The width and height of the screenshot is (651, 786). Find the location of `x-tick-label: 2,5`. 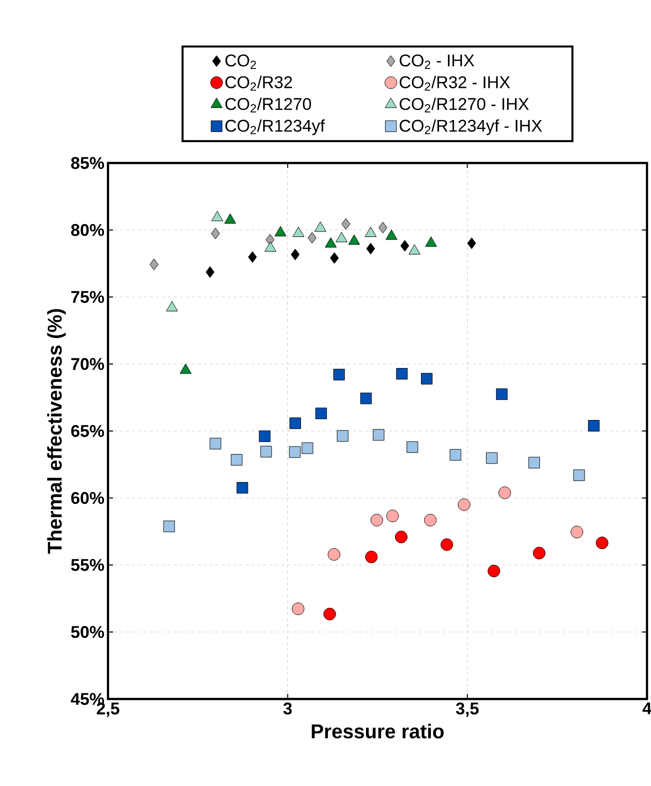

x-tick-label: 2,5 is located at coordinates (108, 709).